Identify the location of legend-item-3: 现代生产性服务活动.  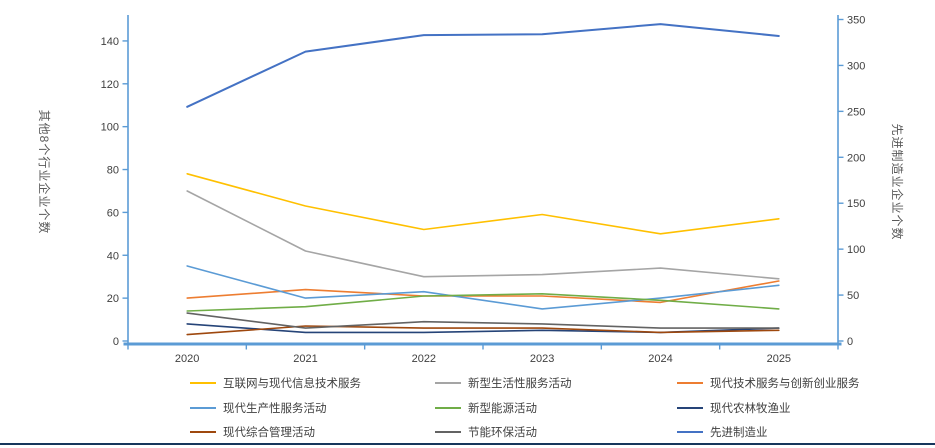
(258, 409).